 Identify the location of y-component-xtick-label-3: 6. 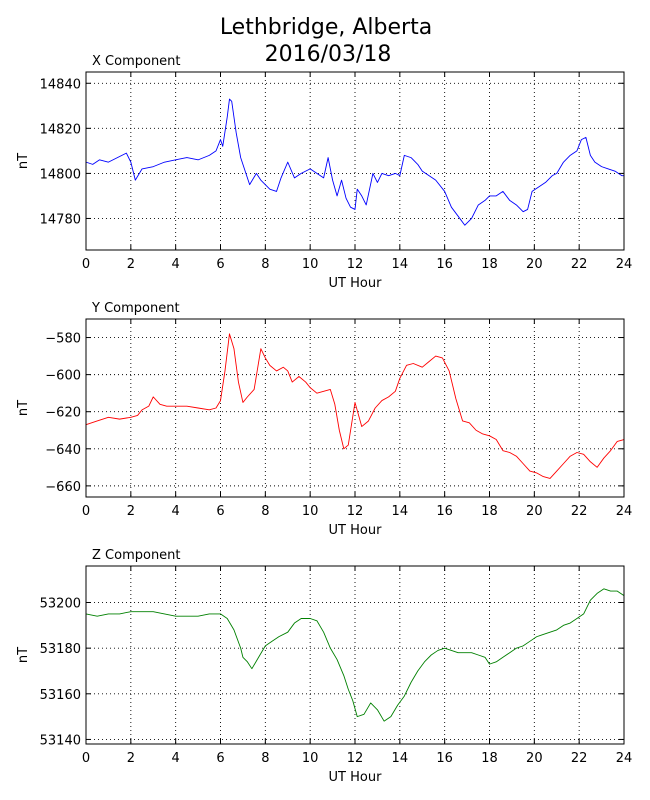
(220, 511).